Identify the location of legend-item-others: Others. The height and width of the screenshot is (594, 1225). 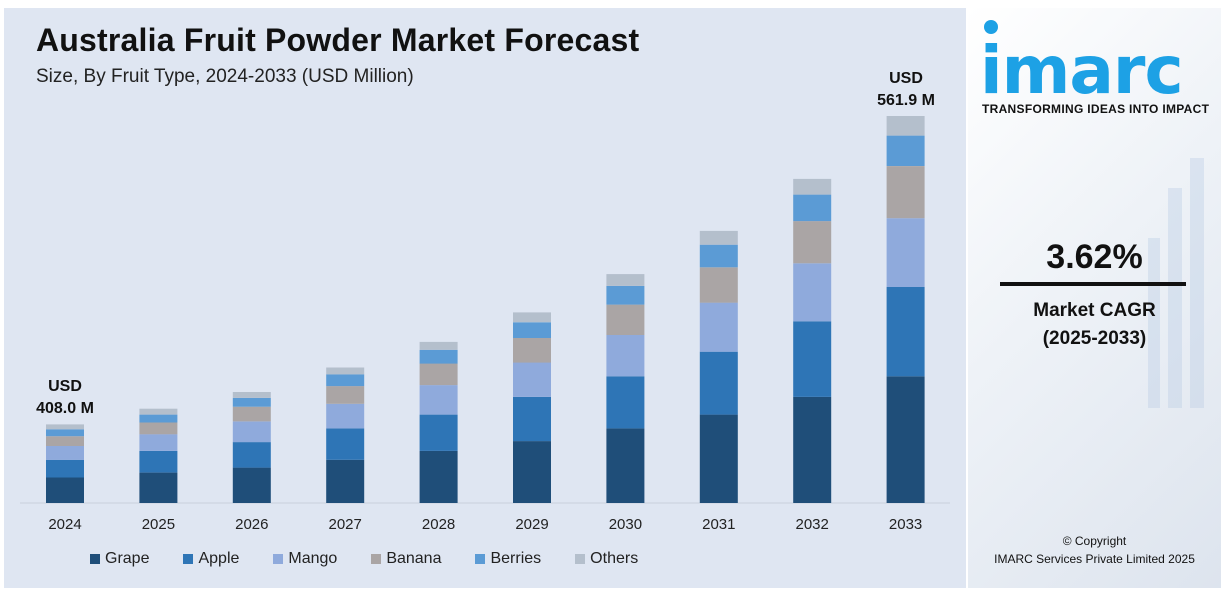
(606, 559).